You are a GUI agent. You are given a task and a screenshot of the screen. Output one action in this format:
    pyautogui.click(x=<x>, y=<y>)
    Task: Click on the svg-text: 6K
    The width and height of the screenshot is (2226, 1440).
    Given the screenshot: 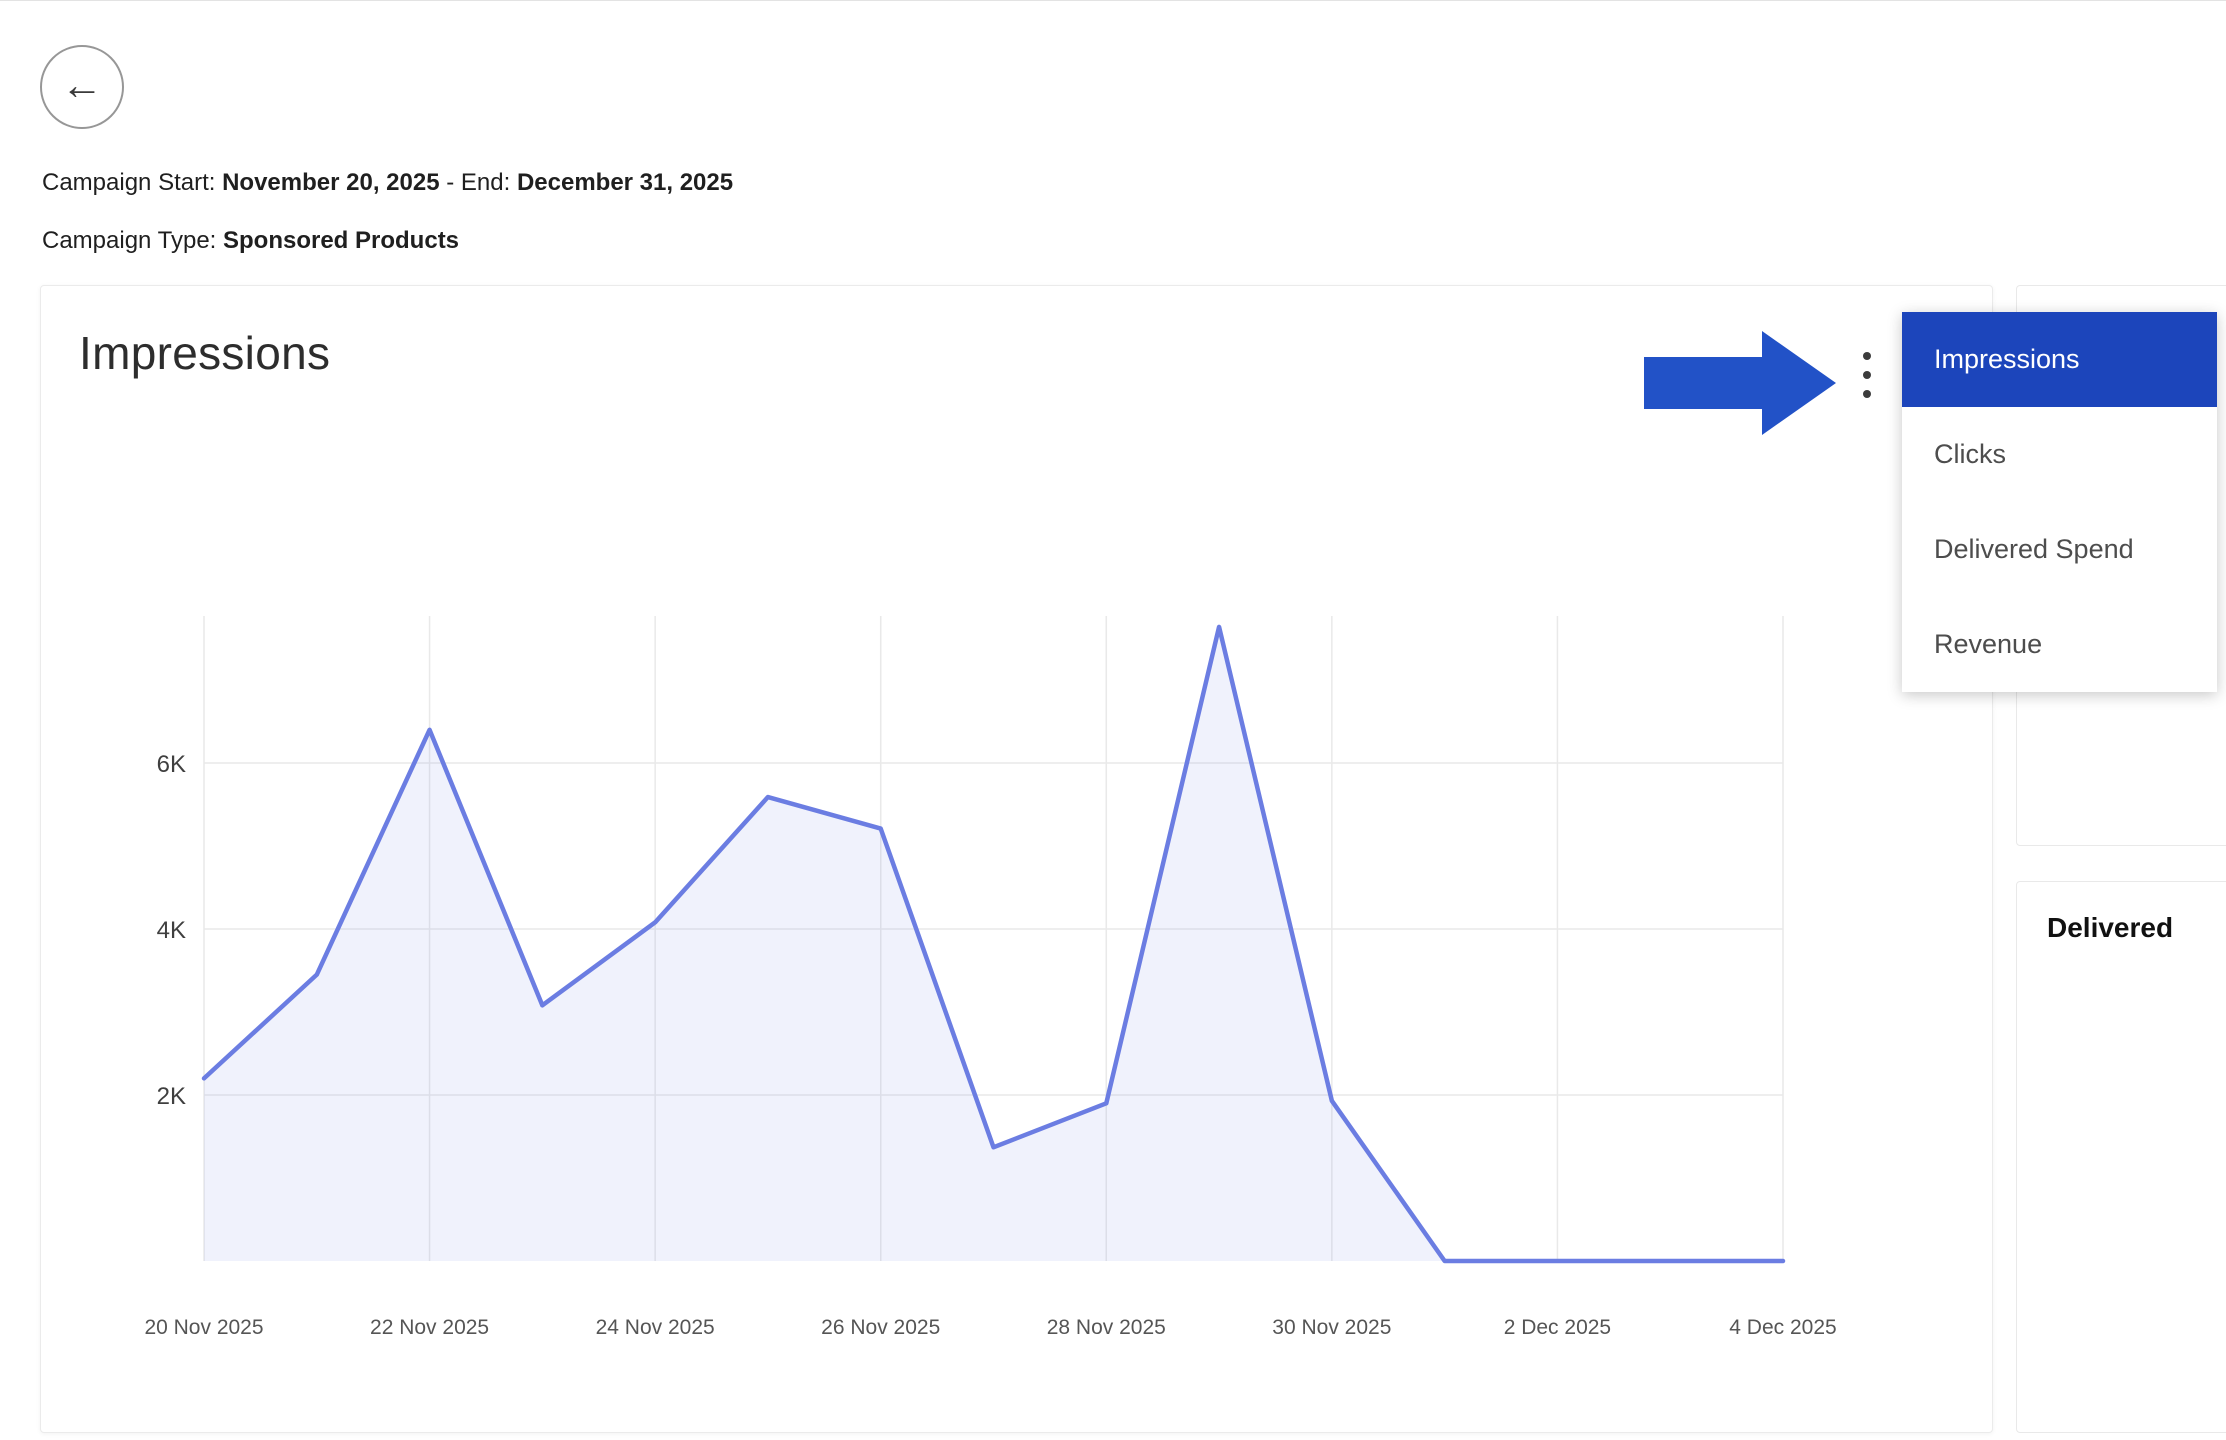 What is the action you would take?
    pyautogui.click(x=171, y=764)
    